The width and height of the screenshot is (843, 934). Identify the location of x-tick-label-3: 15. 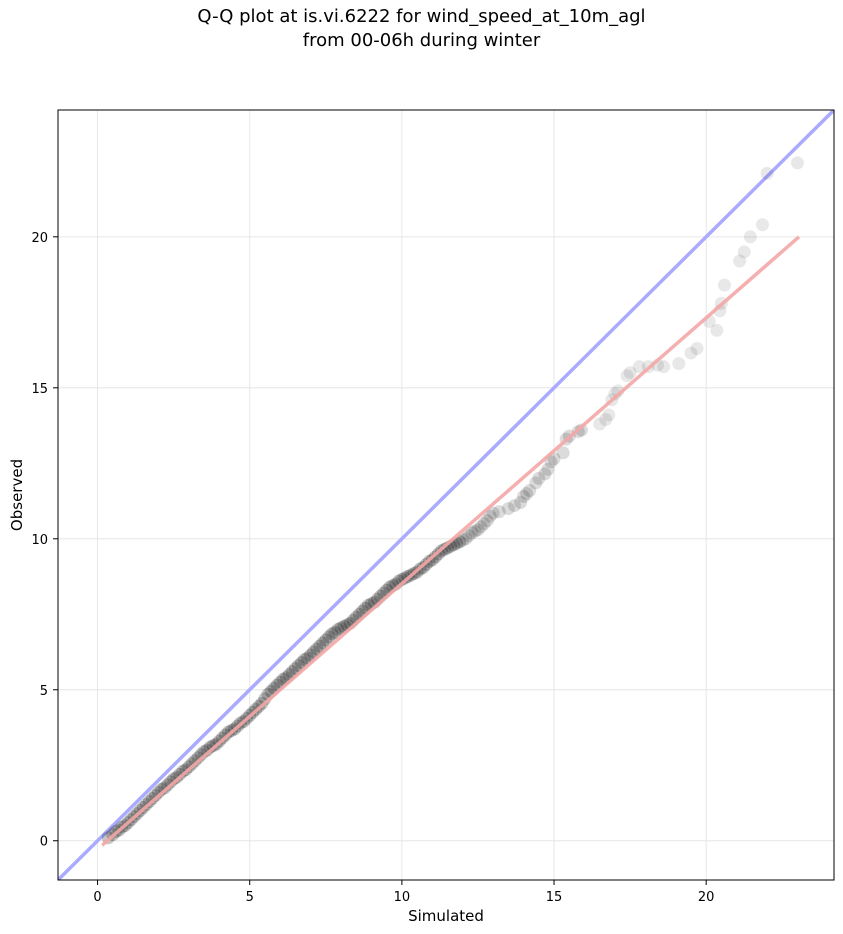
(554, 897).